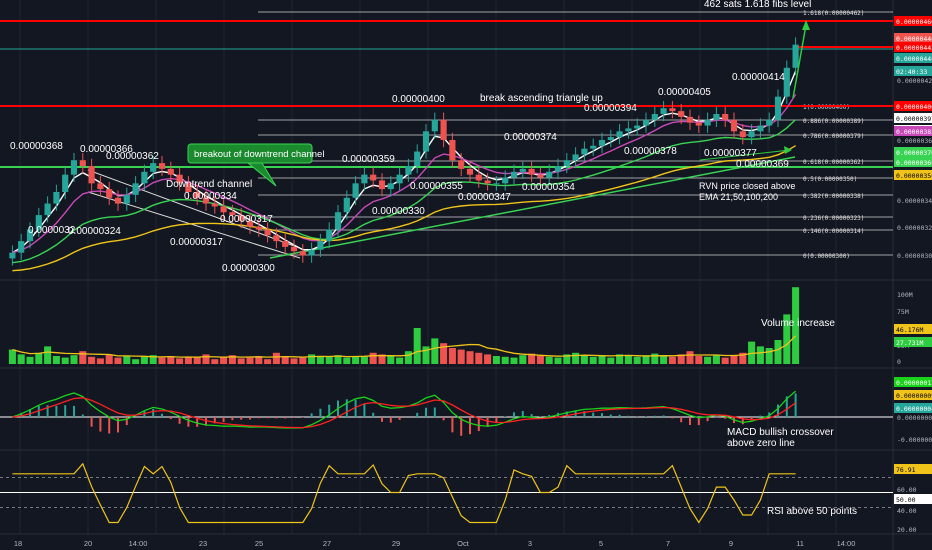 Image resolution: width=932 pixels, height=550 pixels. Describe the element at coordinates (446, 413) in the screenshot. I see `macd-indicator` at that location.